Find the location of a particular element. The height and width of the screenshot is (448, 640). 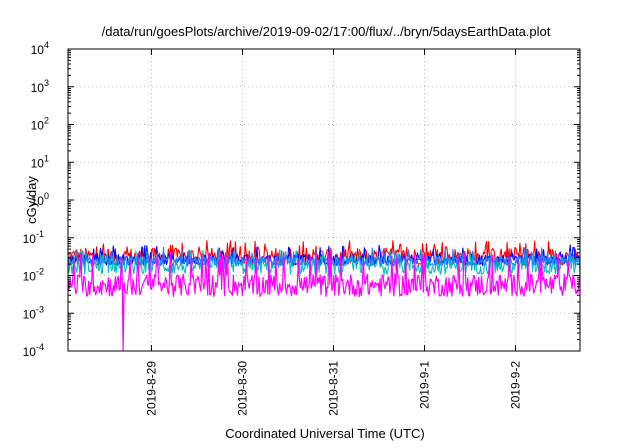

y-tick-label: 10⁻² is located at coordinates (33, 275).